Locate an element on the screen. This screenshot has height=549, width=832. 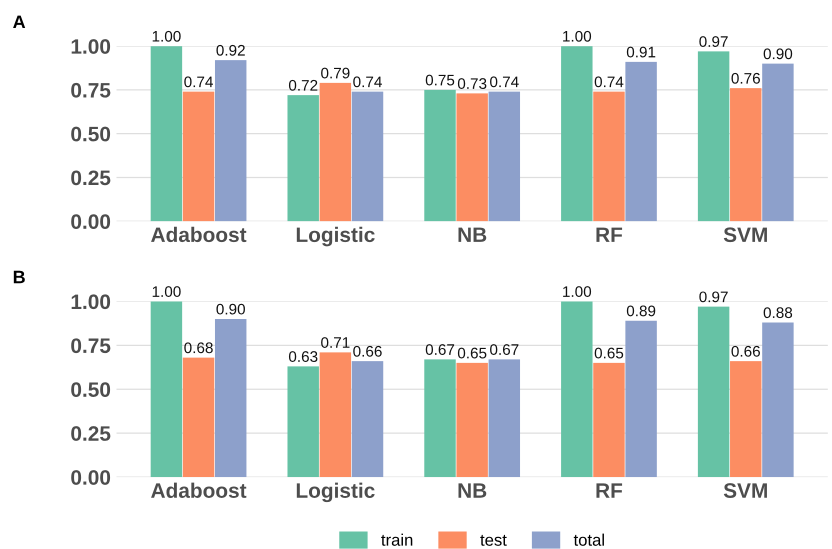
legend-label: test is located at coordinates (493, 540).